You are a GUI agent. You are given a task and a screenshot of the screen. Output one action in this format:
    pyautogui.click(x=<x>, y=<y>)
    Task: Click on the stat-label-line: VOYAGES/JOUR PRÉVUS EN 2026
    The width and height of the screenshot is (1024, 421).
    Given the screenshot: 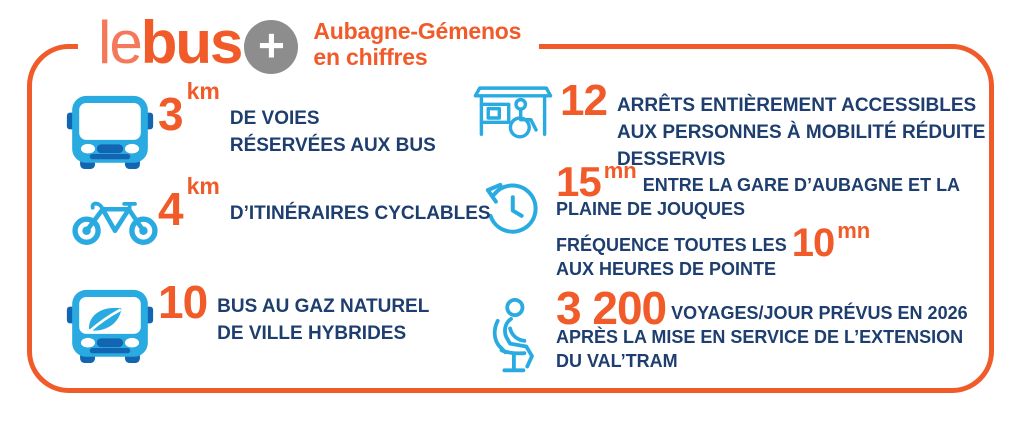 What is the action you would take?
    pyautogui.click(x=819, y=313)
    